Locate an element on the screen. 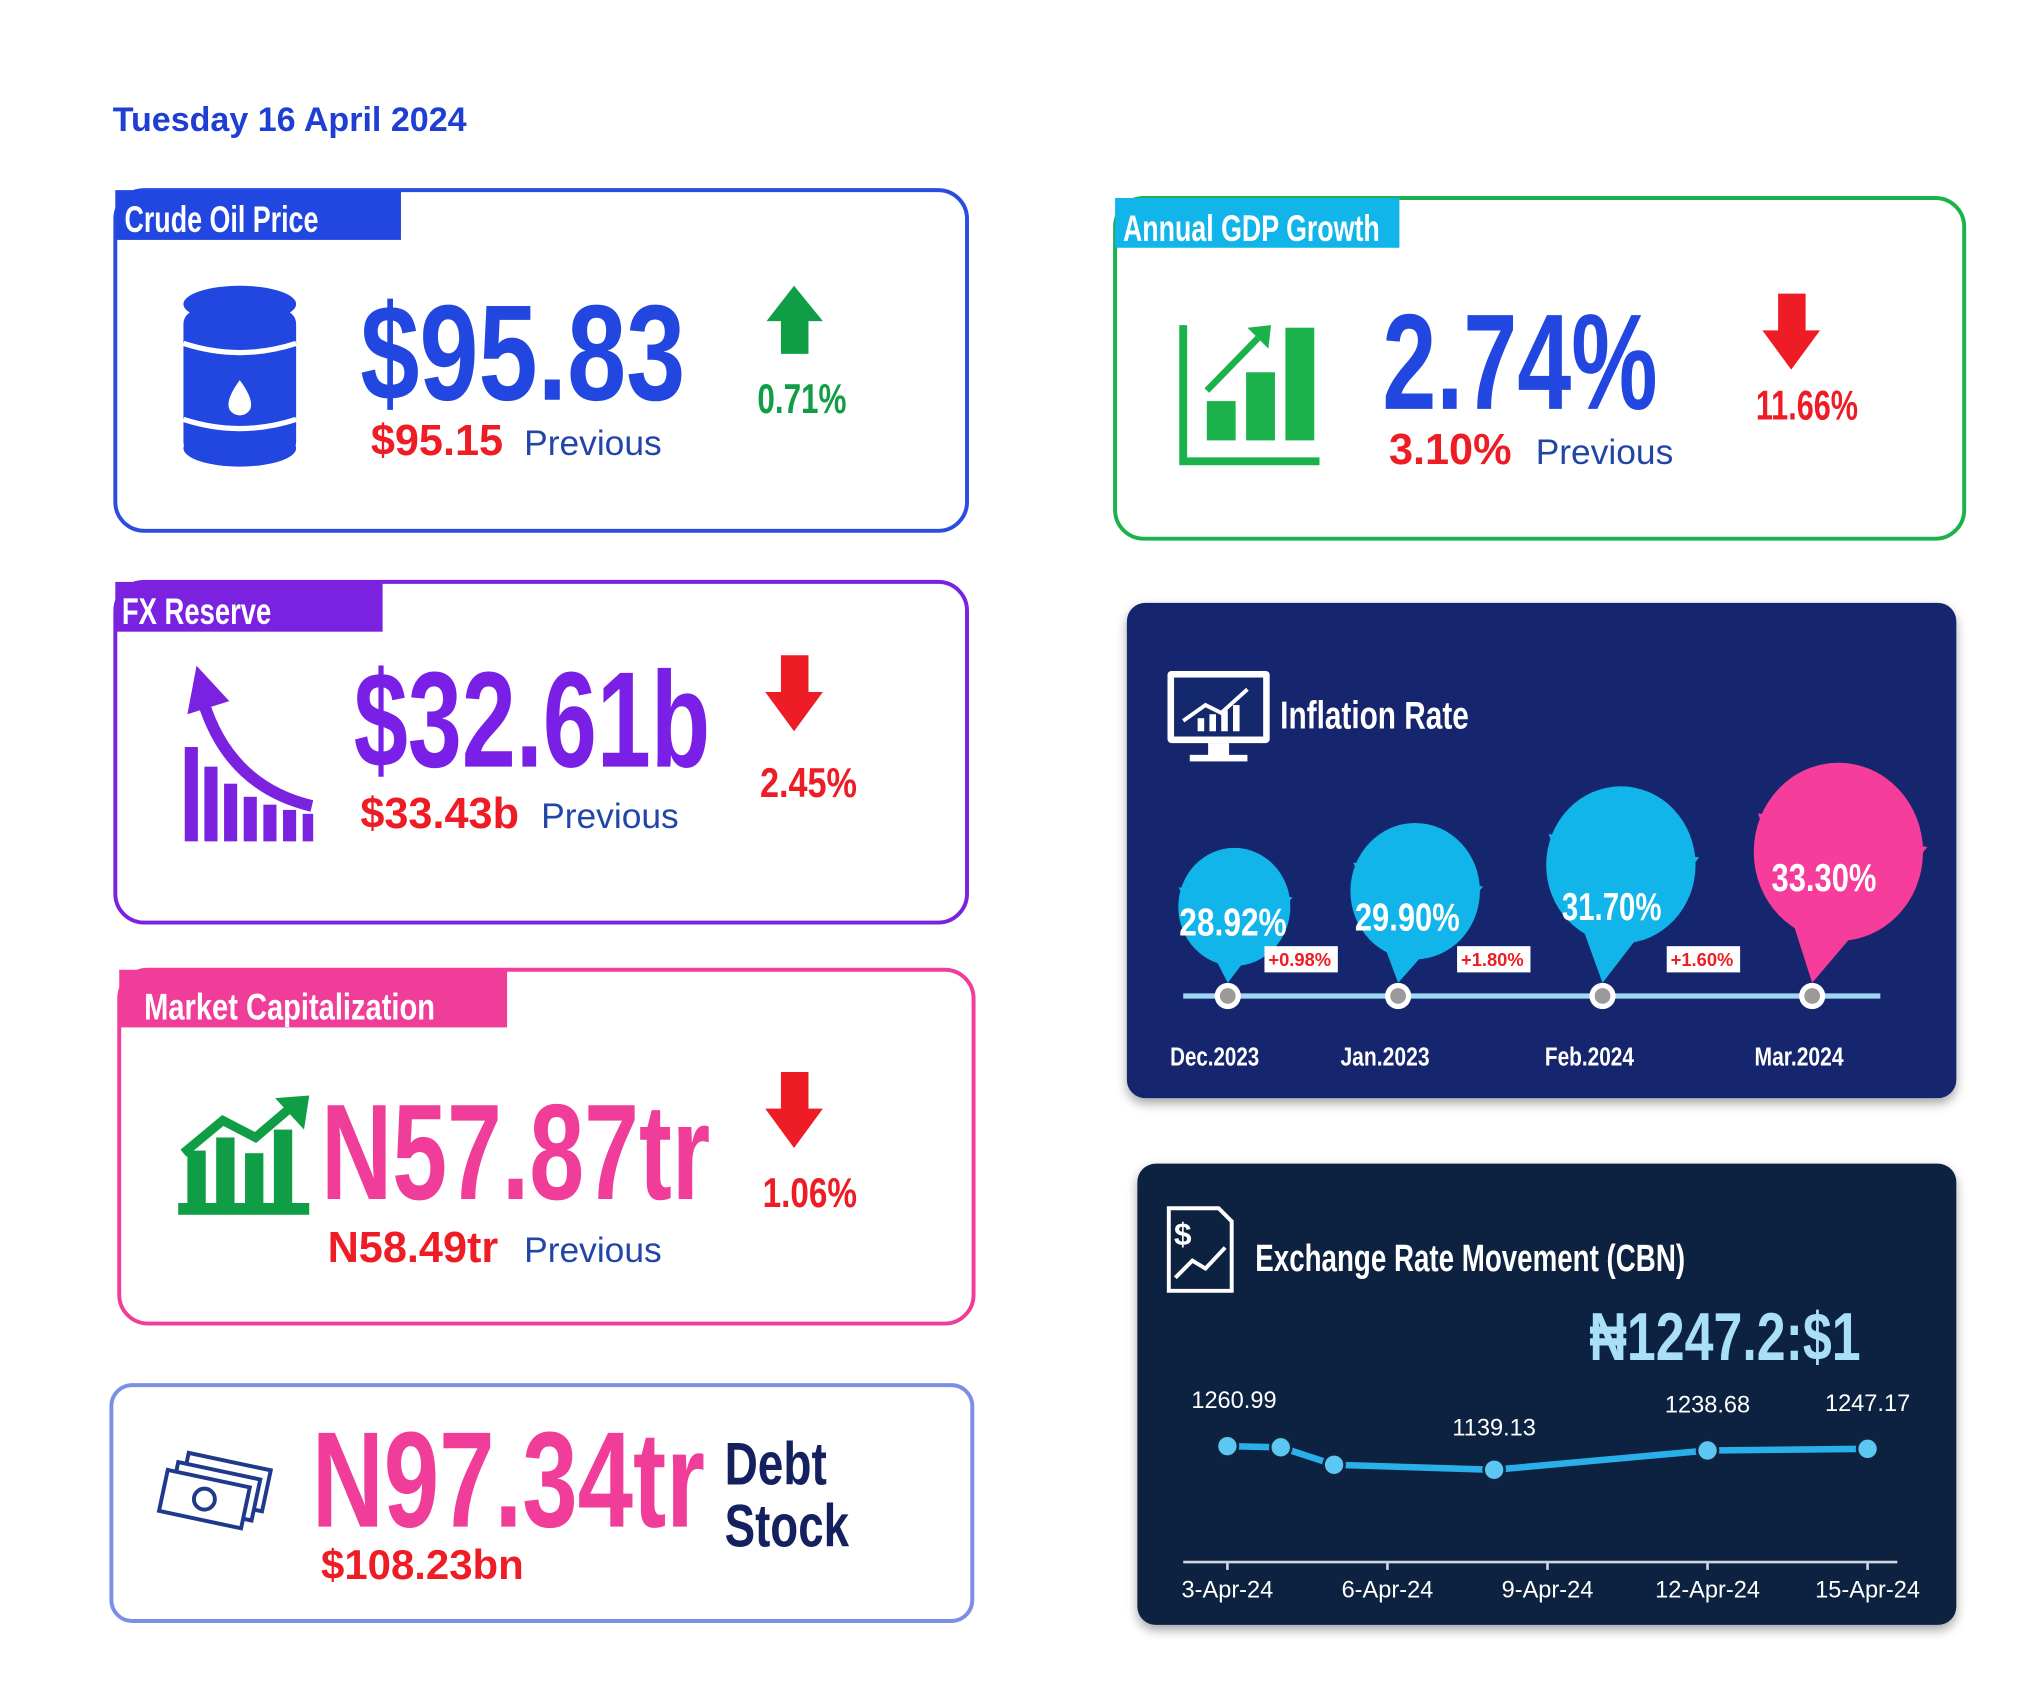  debt-usd: $108.23bn is located at coordinates (422, 1564).